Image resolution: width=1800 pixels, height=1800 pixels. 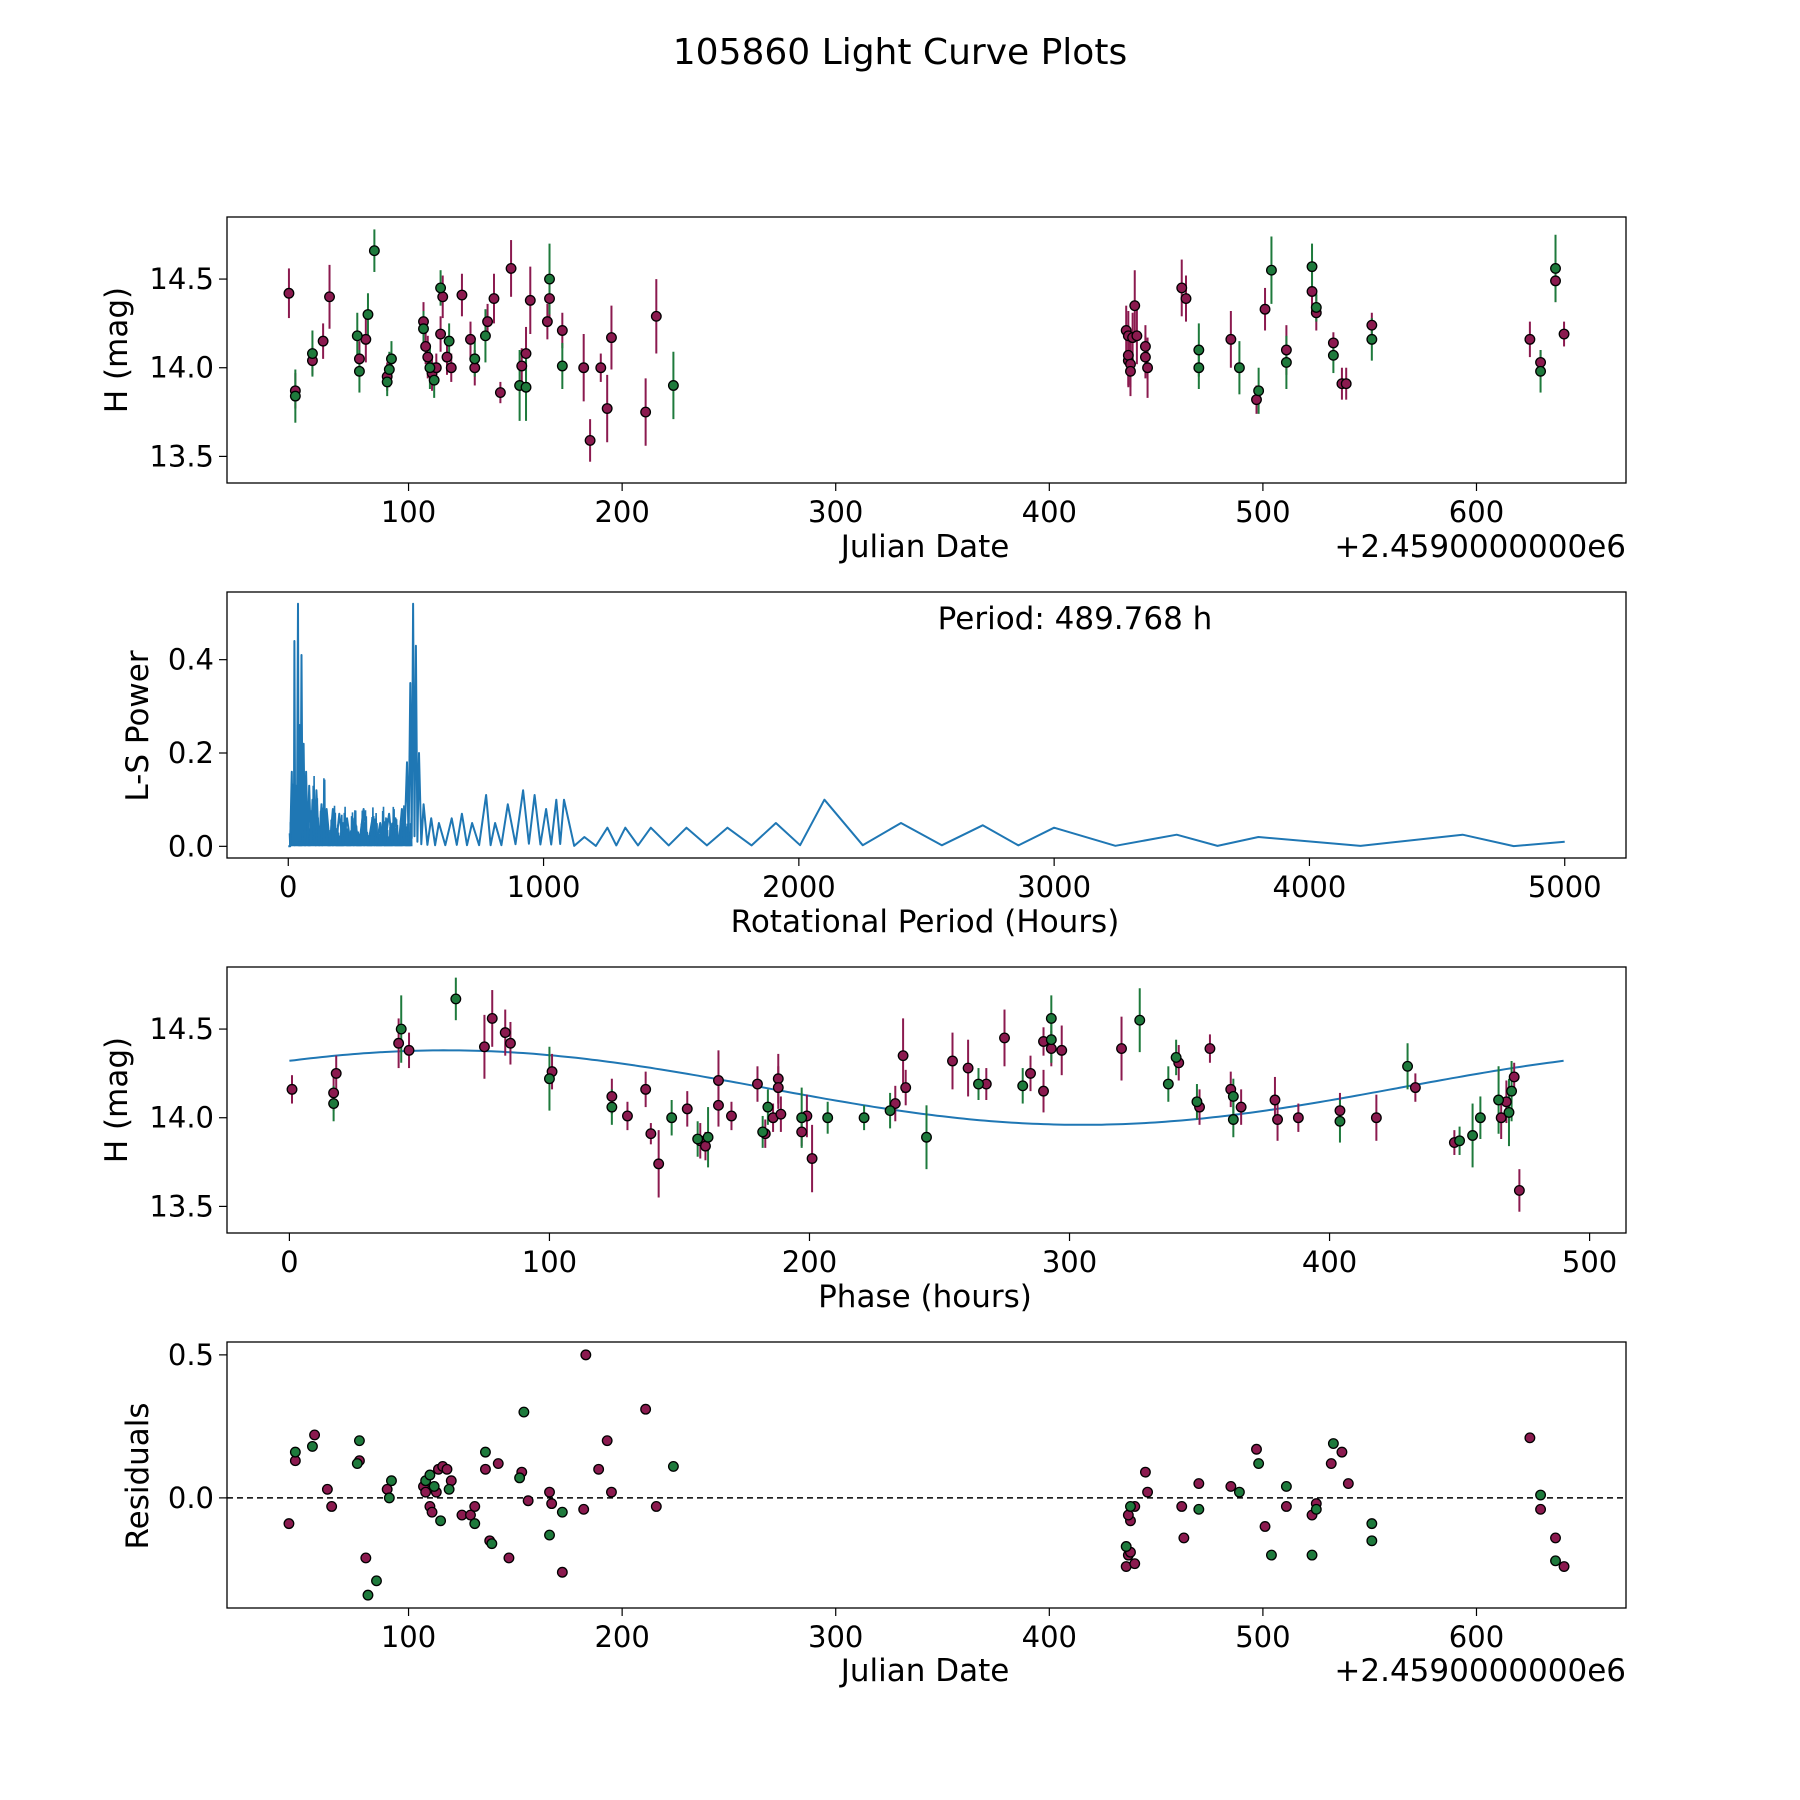 I want to click on ls-xtick-label: 5000, so click(x=1565, y=887).